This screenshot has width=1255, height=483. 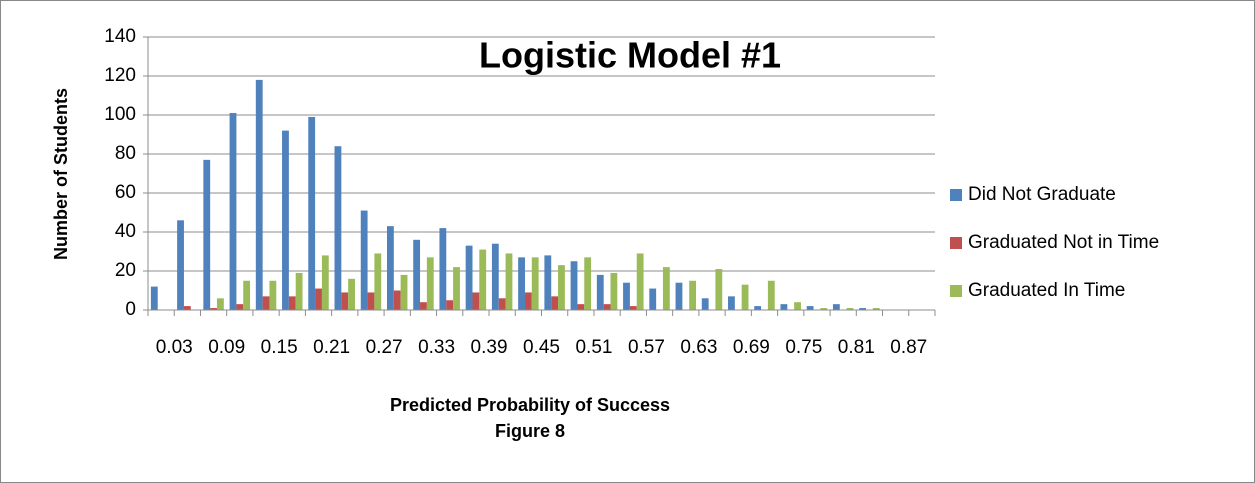 What do you see at coordinates (646, 347) in the screenshot?
I see `x-tick-label: 0.57` at bounding box center [646, 347].